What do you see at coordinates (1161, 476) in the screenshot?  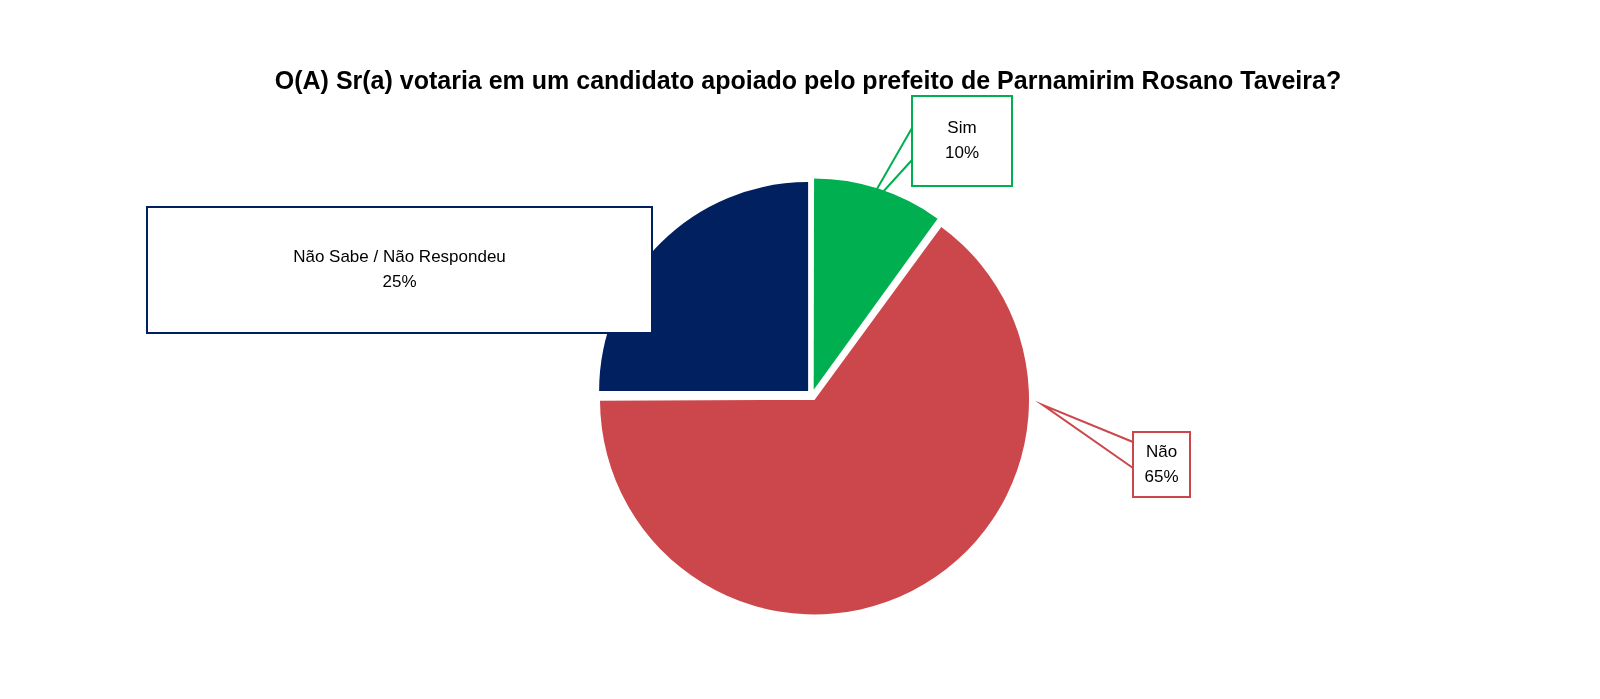 I see `data-label: 65%` at bounding box center [1161, 476].